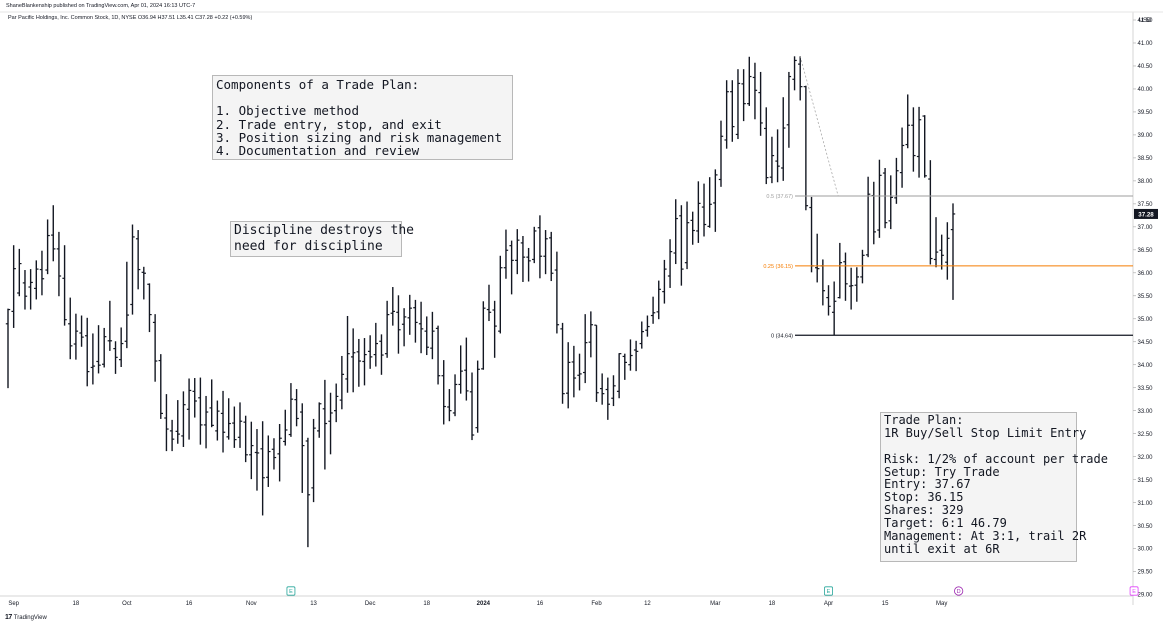  What do you see at coordinates (1145, 435) in the screenshot?
I see `y-tick-label: 32.50` at bounding box center [1145, 435].